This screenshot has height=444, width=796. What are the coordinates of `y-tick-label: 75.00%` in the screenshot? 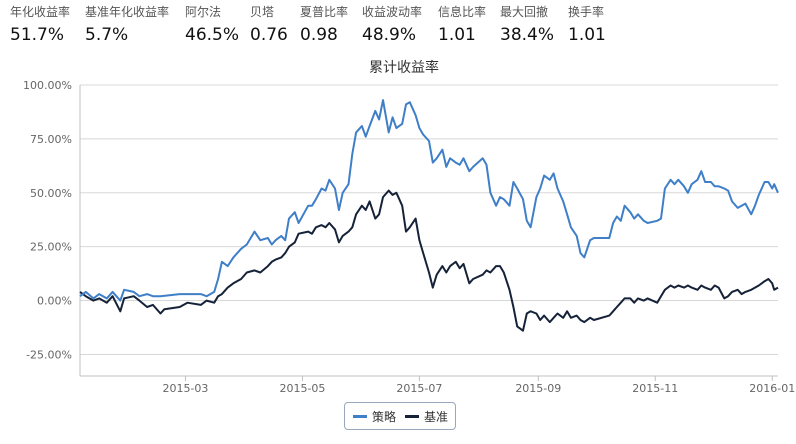 It's located at (51, 139).